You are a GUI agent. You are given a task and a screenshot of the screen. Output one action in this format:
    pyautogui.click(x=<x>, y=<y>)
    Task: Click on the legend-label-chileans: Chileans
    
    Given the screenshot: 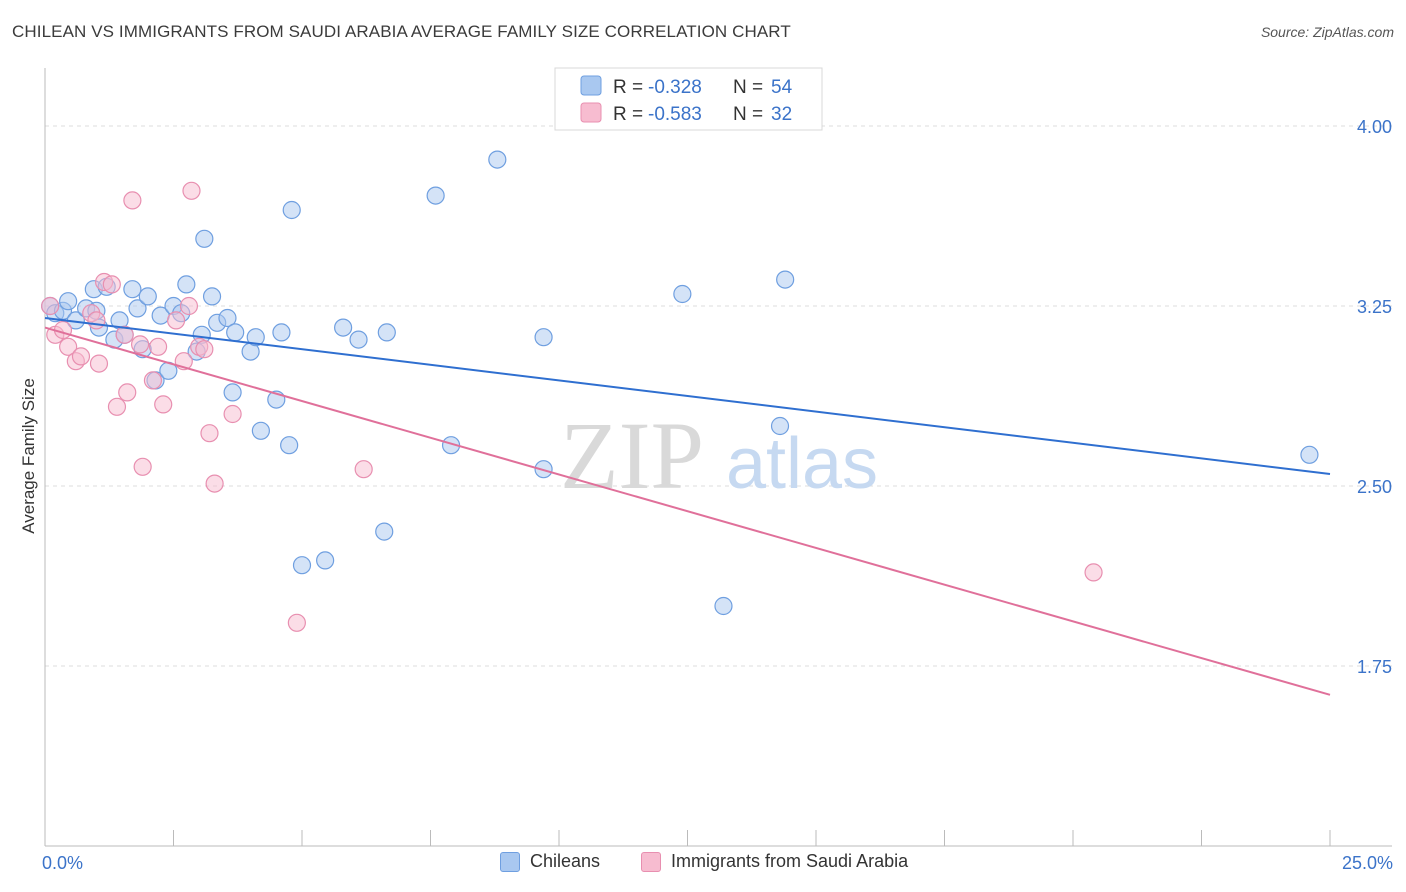 What is the action you would take?
    pyautogui.click(x=565, y=861)
    